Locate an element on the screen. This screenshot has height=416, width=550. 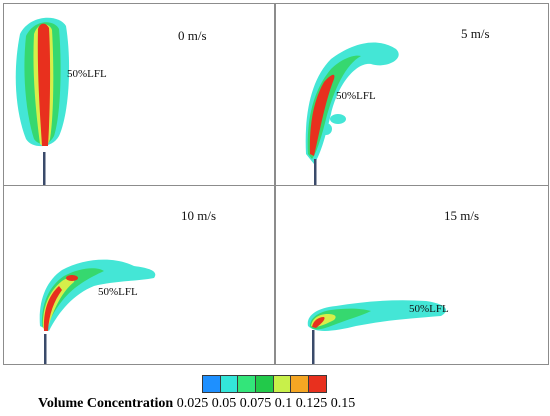
speed-label: 5 m/s is located at coordinates (475, 33).